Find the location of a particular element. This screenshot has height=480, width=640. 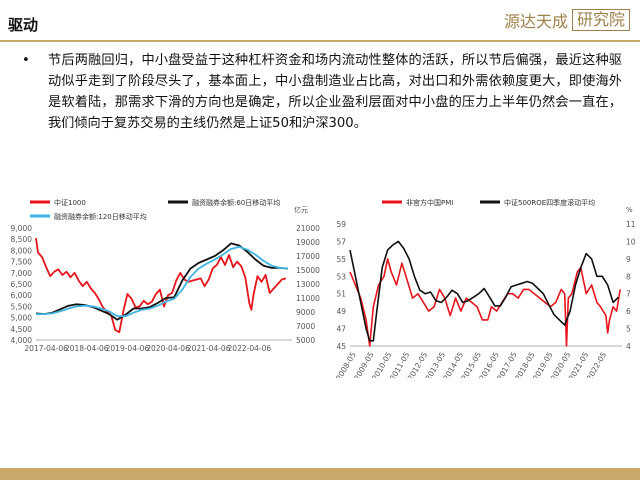

right-axis-unit: % is located at coordinates (629, 210).